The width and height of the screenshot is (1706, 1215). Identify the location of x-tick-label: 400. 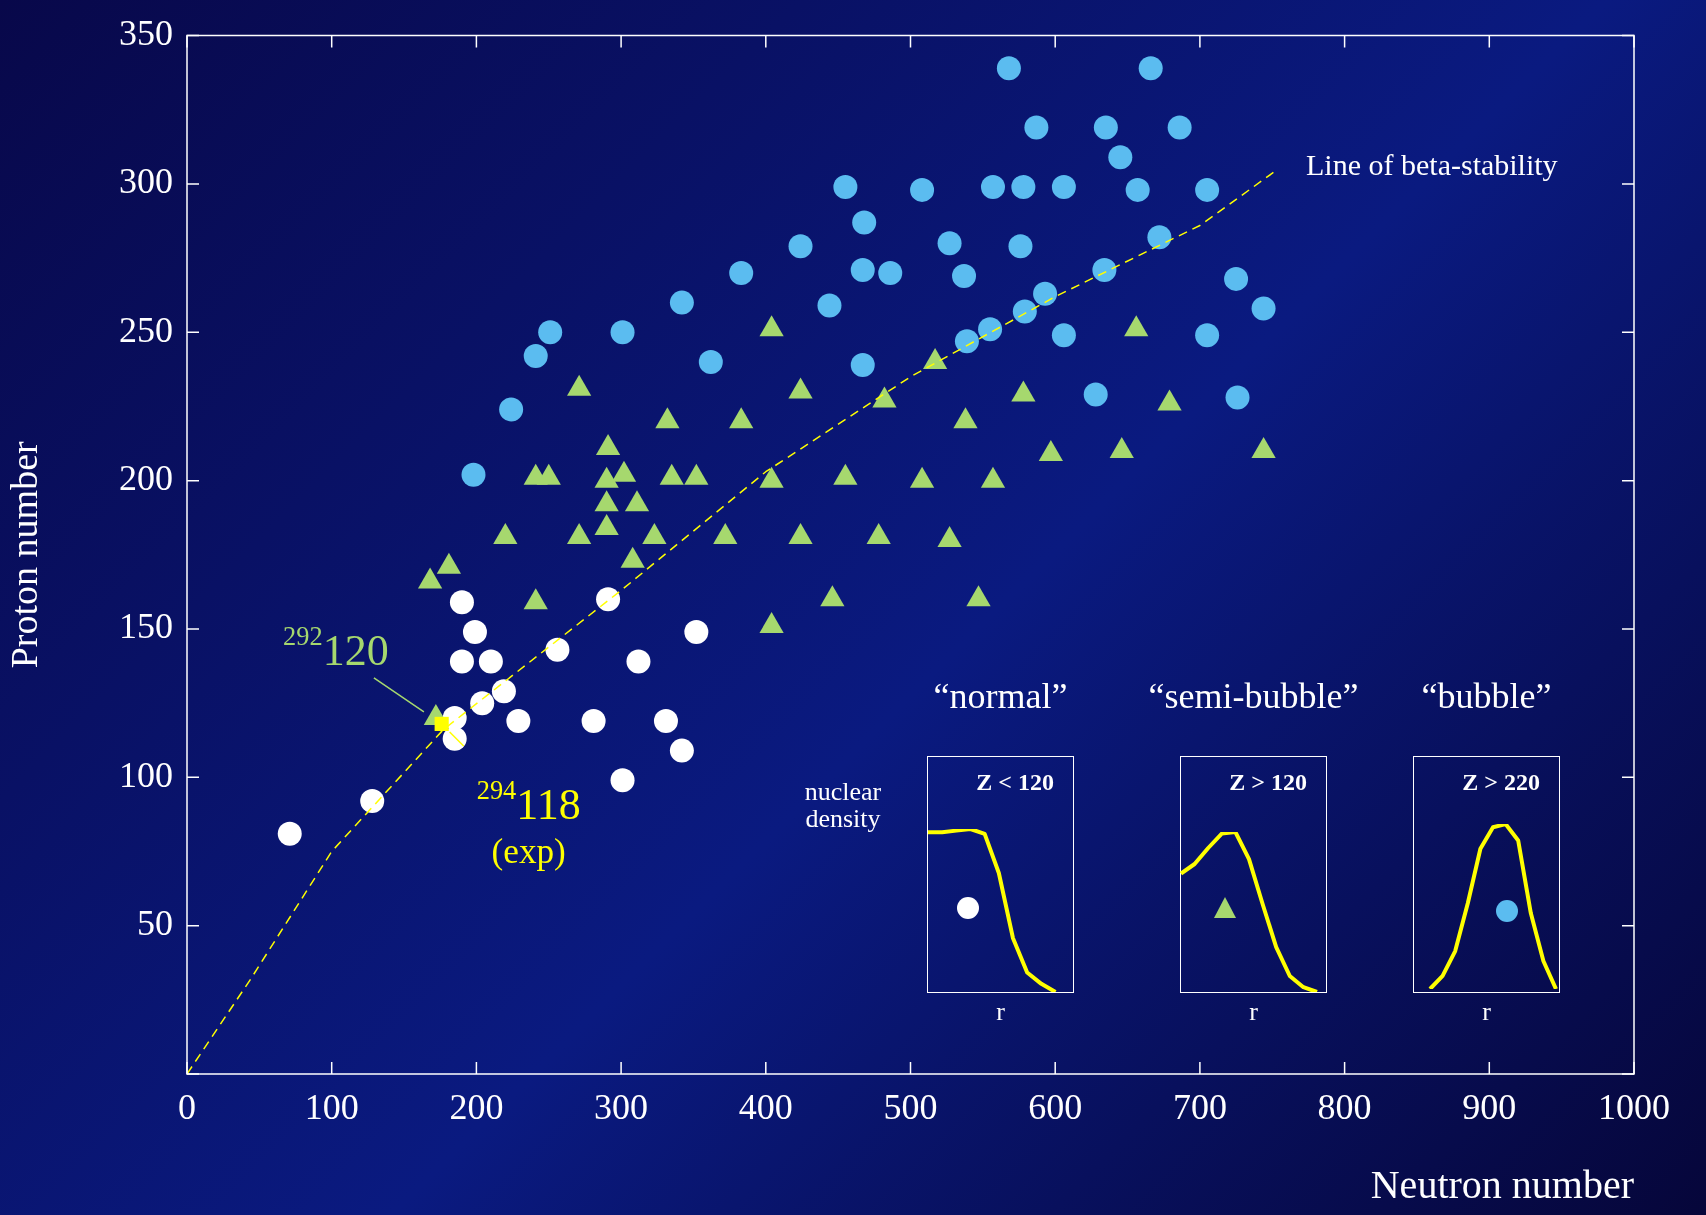
(765, 1107).